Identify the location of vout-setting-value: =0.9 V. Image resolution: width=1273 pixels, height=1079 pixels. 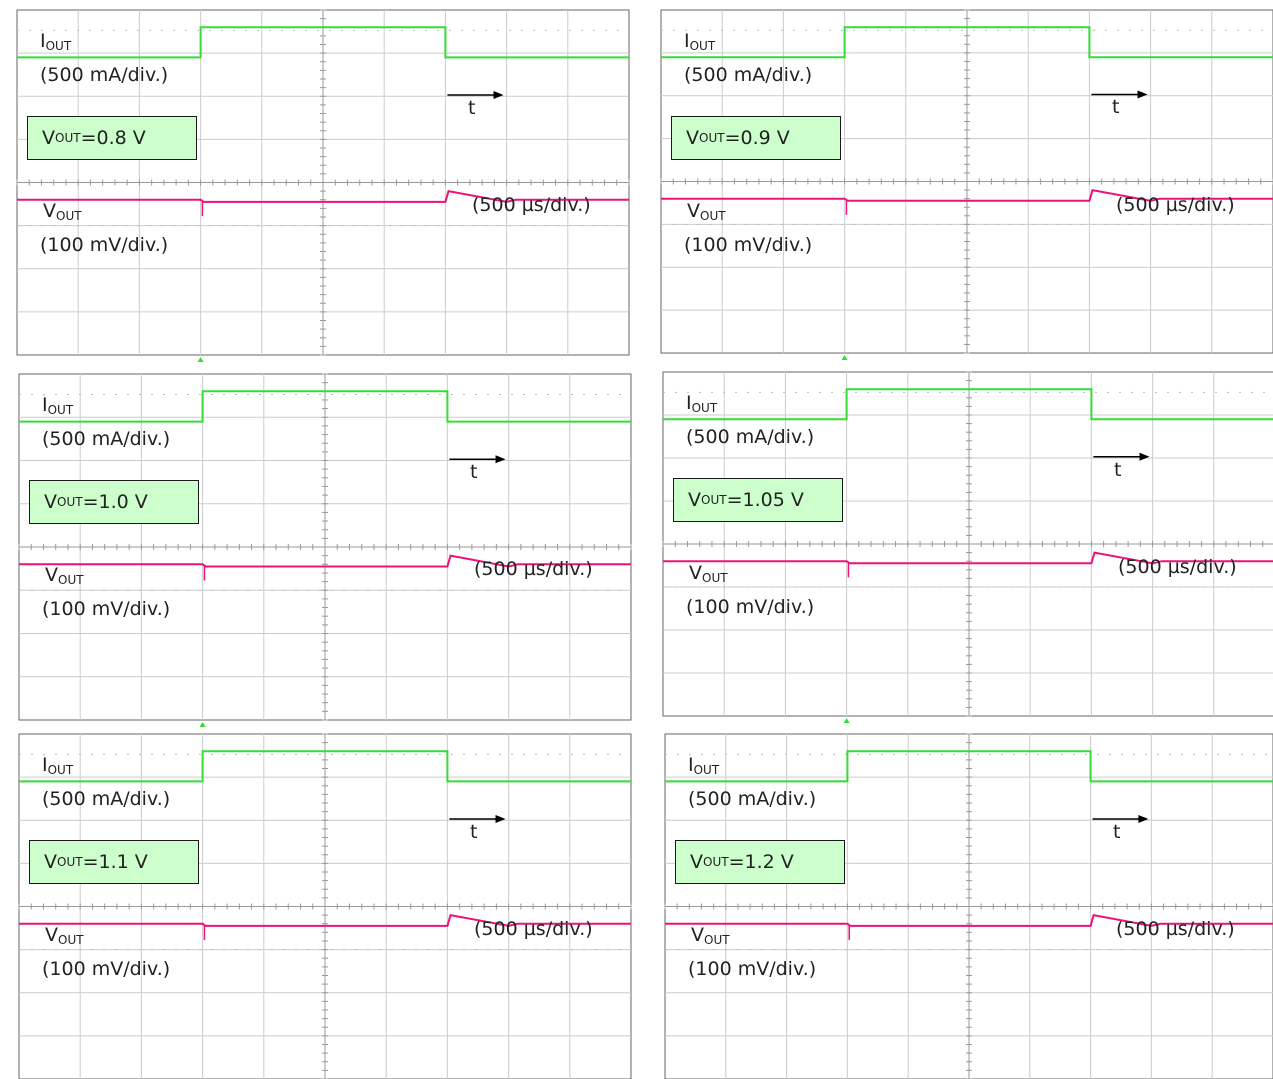
(757, 138).